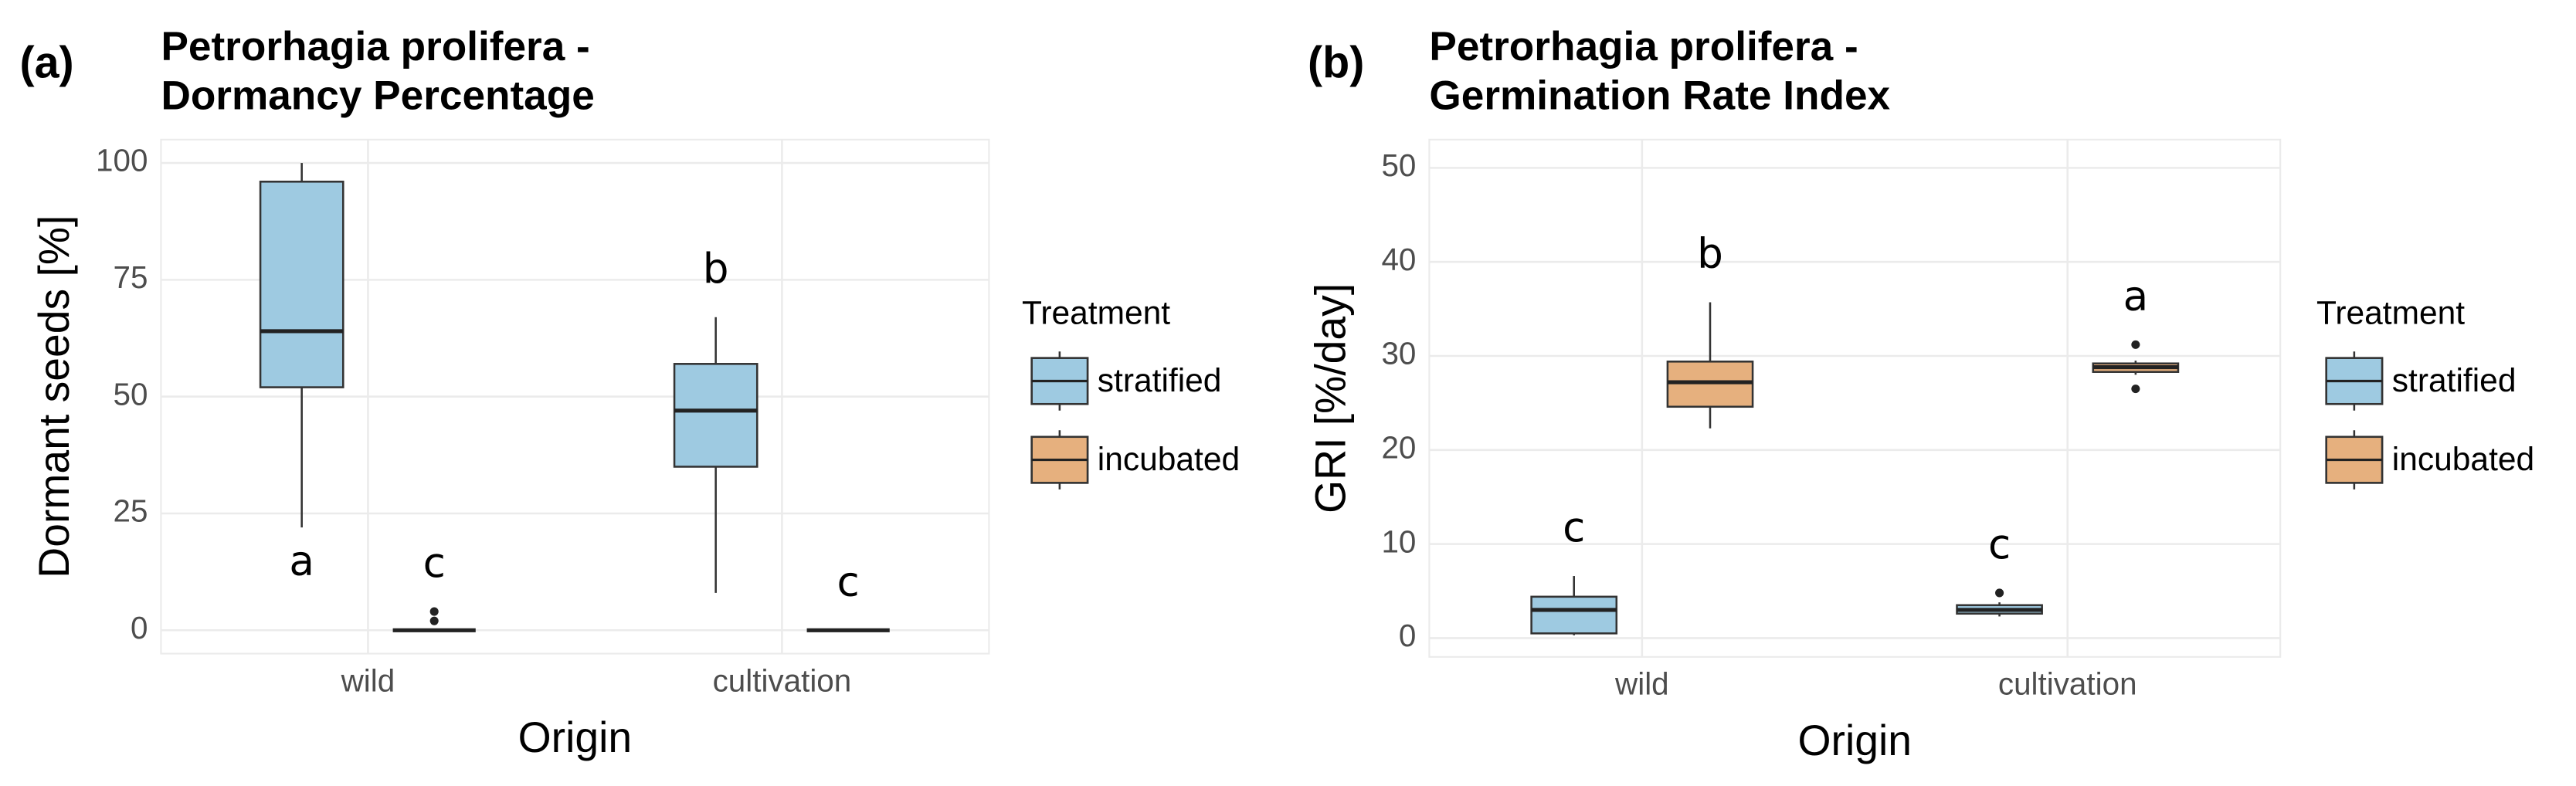 The height and width of the screenshot is (786, 2576). Describe the element at coordinates (1398, 447) in the screenshot. I see `y-tick-label: 20` at that location.